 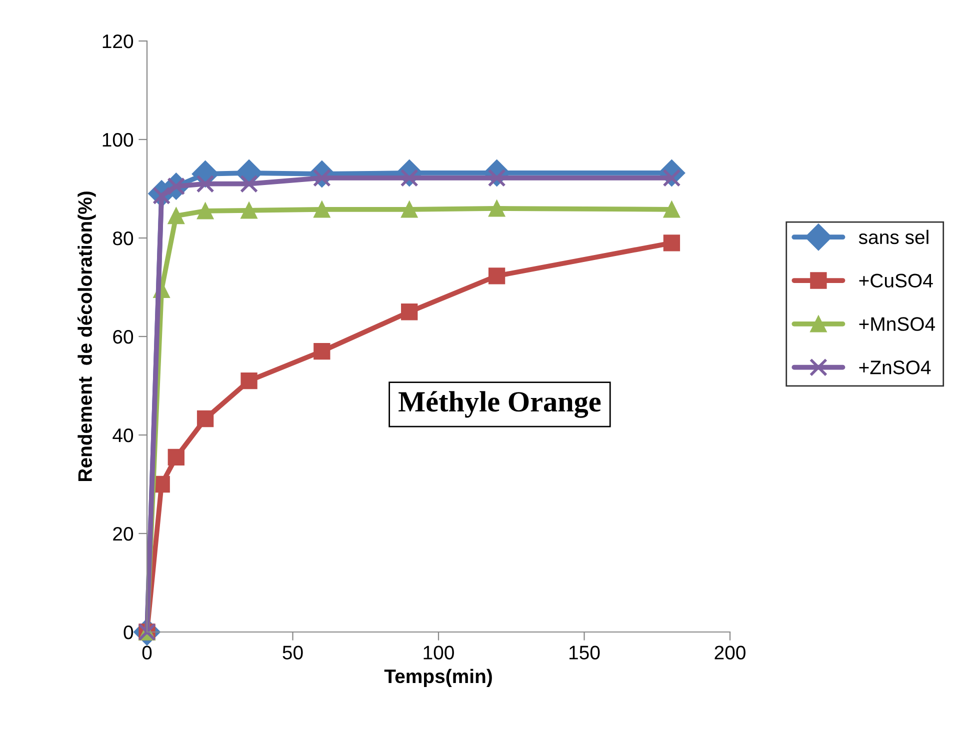 What do you see at coordinates (893, 237) in the screenshot?
I see `legend-label: sans sel` at bounding box center [893, 237].